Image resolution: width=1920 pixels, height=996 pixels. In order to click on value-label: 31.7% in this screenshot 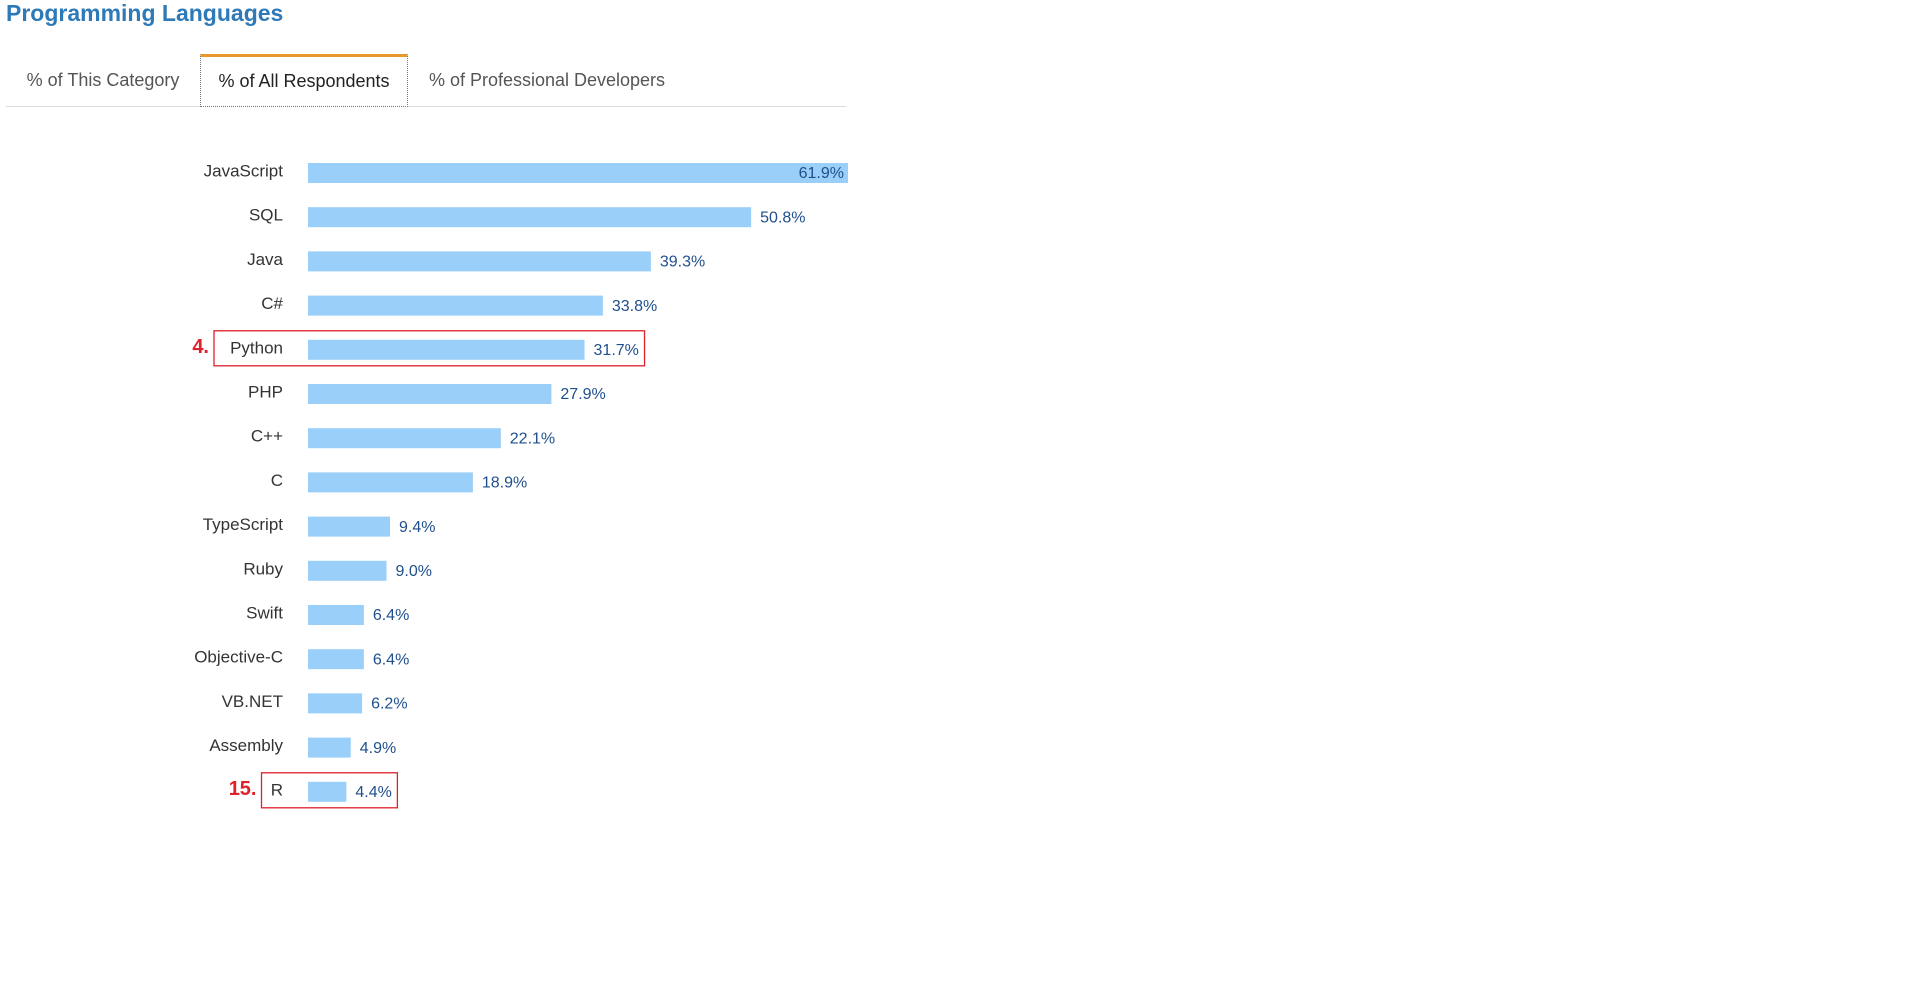, I will do `click(616, 350)`.